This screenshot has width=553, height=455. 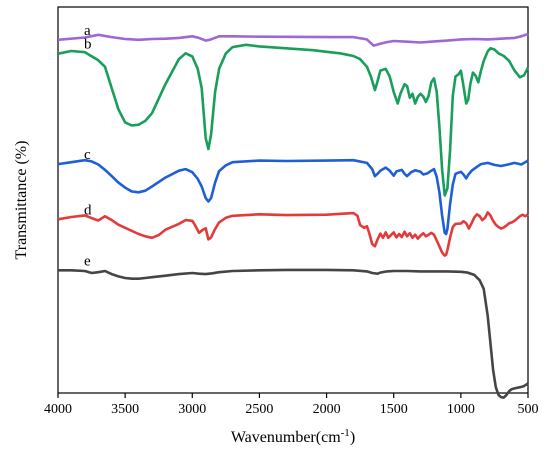 I want to click on x-tick-label: 3500, so click(x=125, y=409).